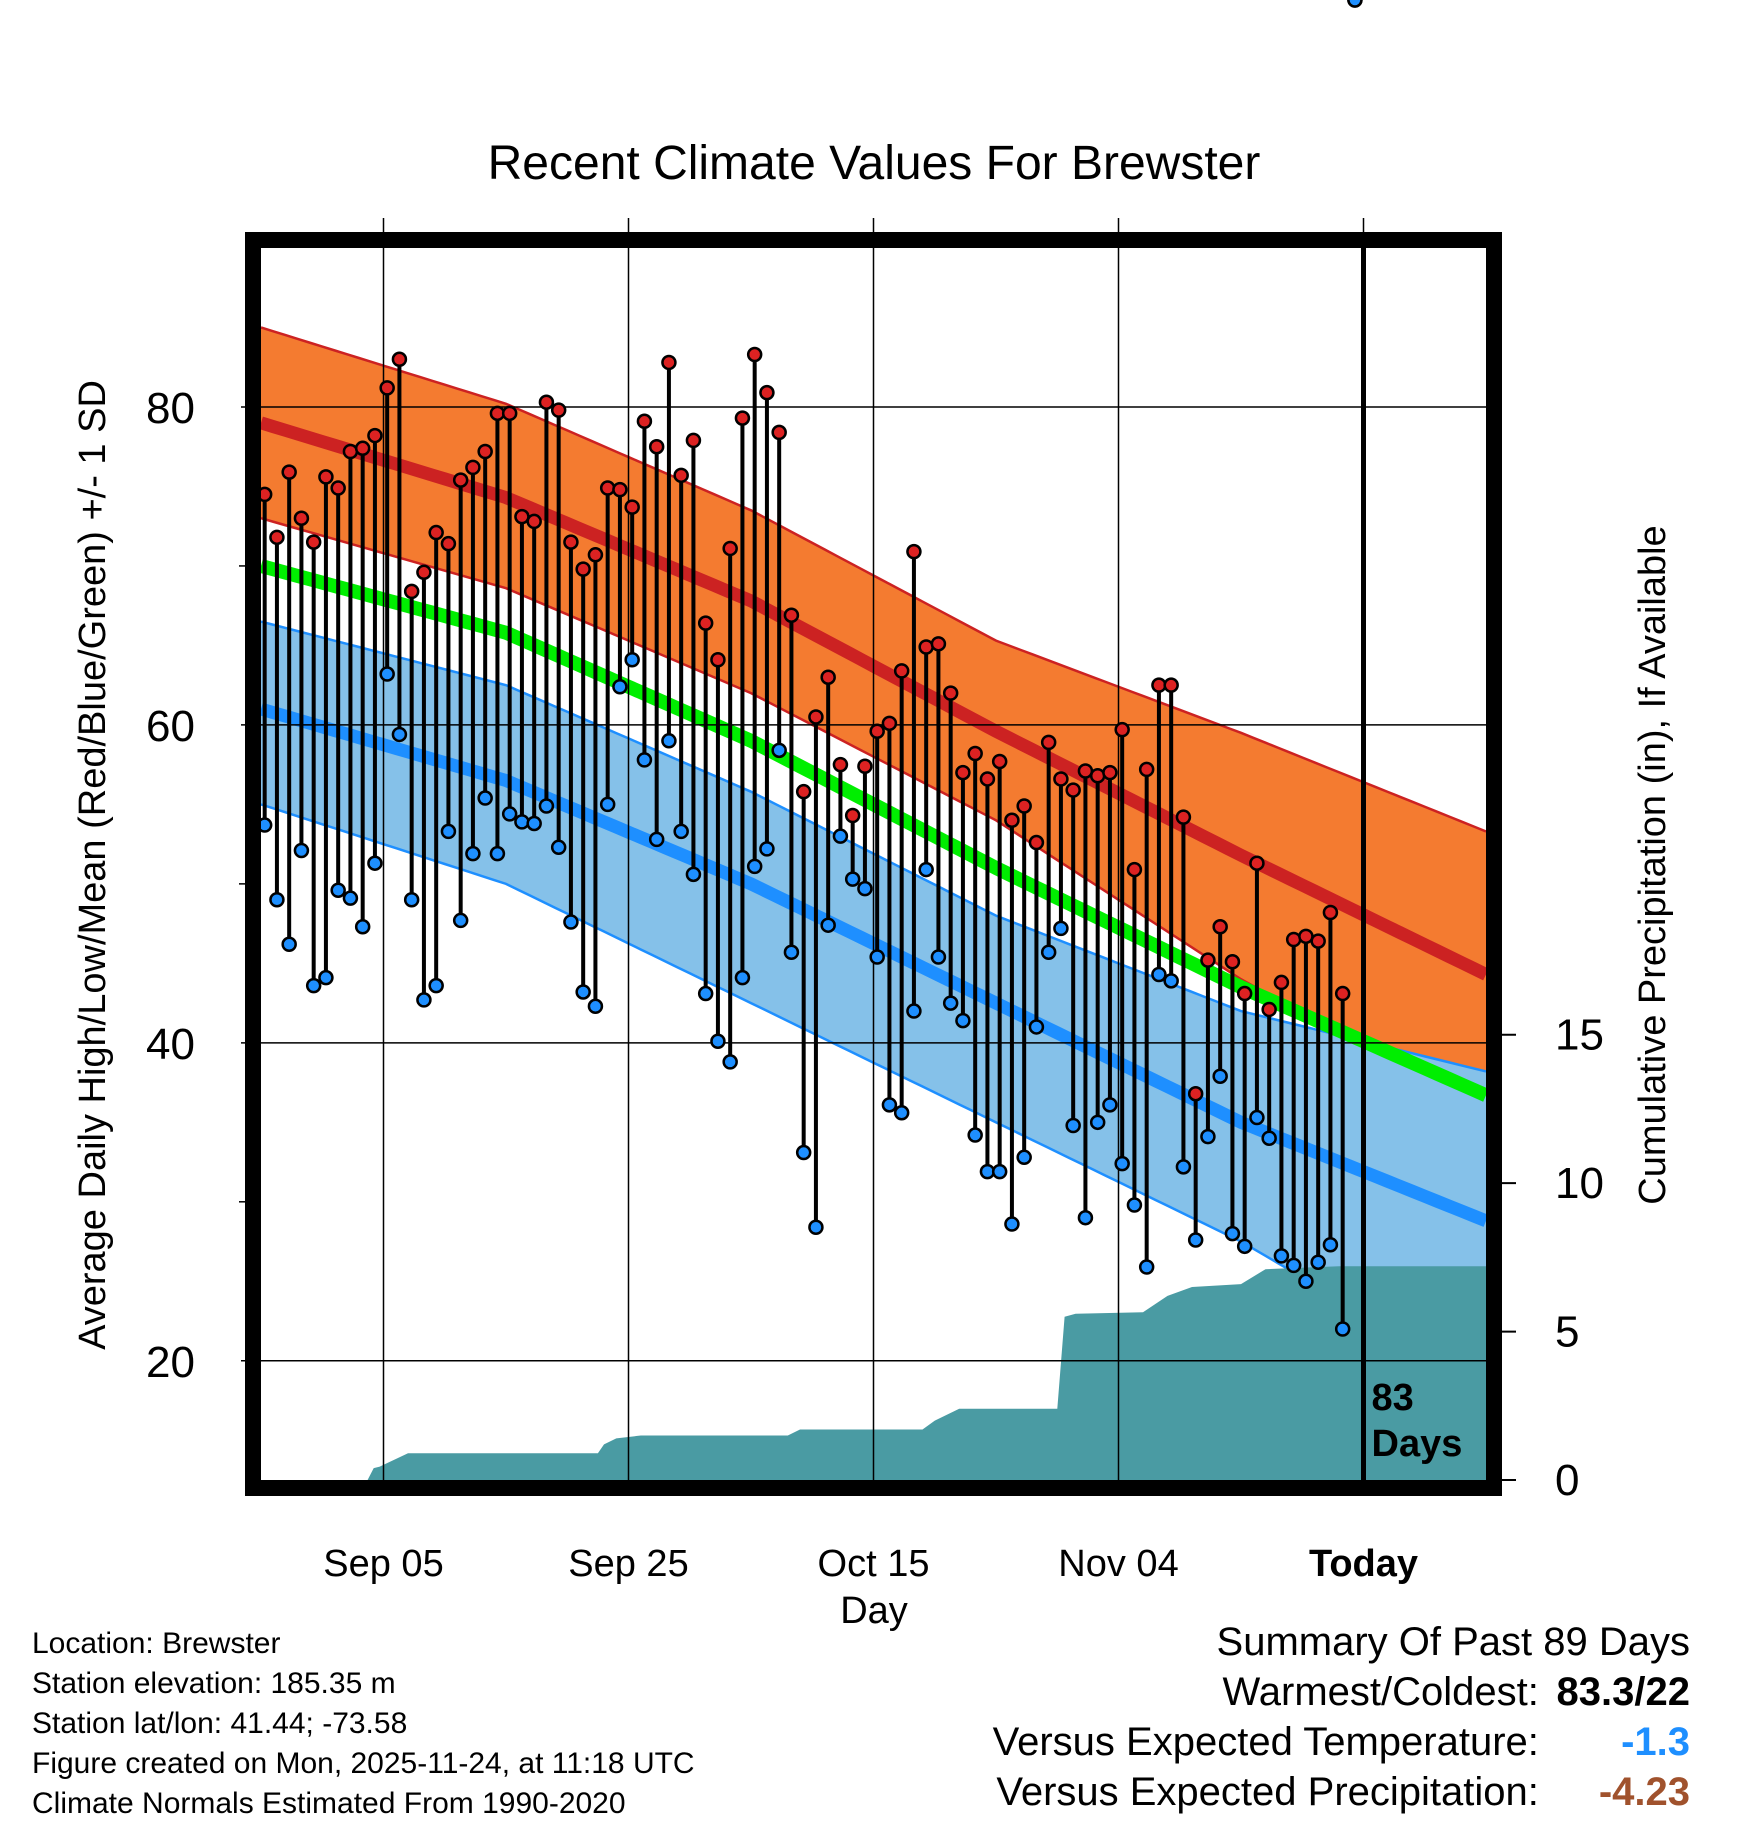  What do you see at coordinates (170, 408) in the screenshot?
I see `y-tick-label: 80` at bounding box center [170, 408].